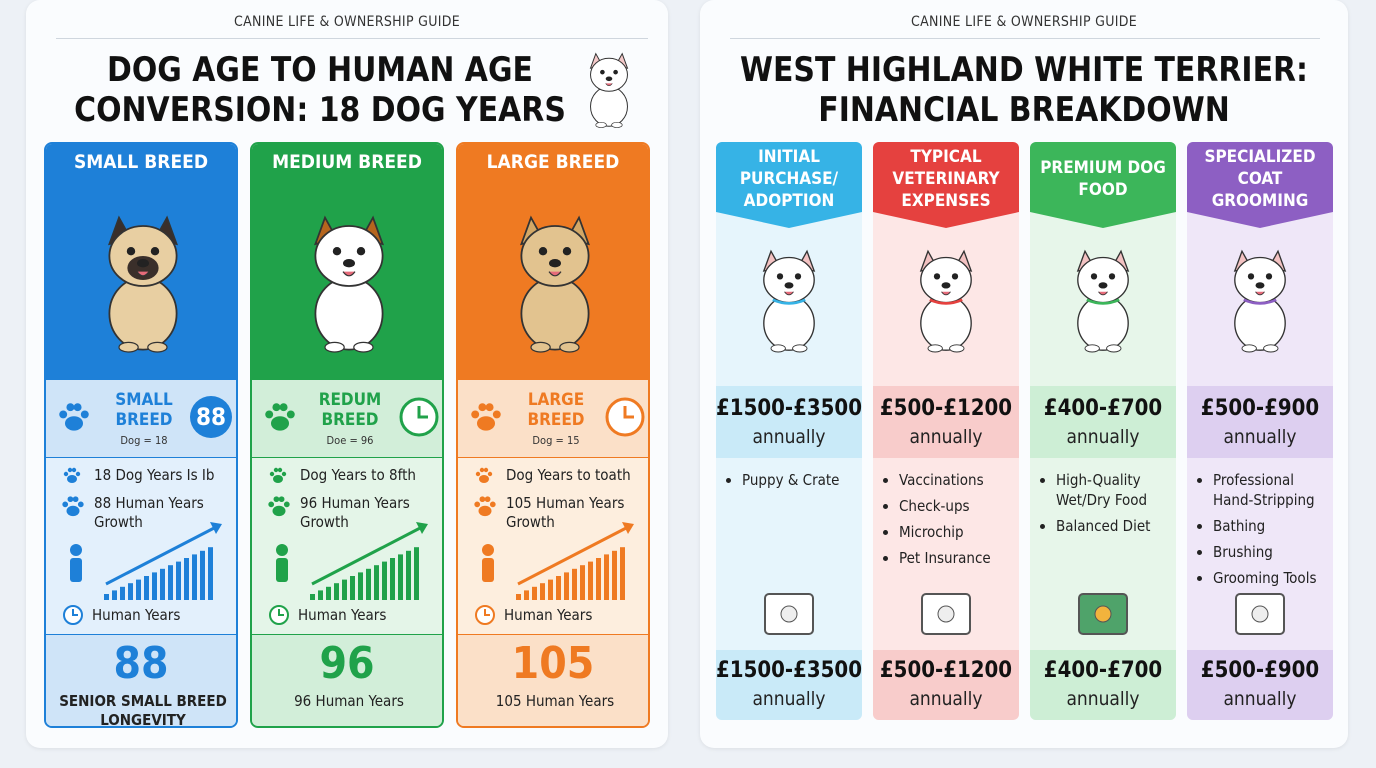 Image resolution: width=1376 pixels, height=768 pixels. I want to click on bottom-area, so click(347, 680).